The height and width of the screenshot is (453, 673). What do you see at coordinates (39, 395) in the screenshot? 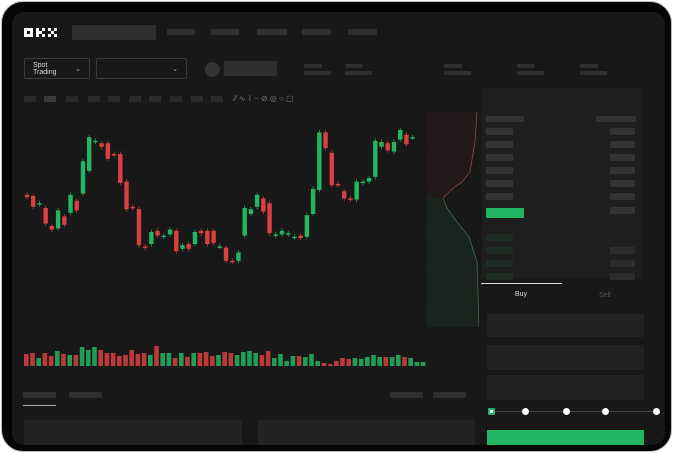
I see `tab-orders` at bounding box center [39, 395].